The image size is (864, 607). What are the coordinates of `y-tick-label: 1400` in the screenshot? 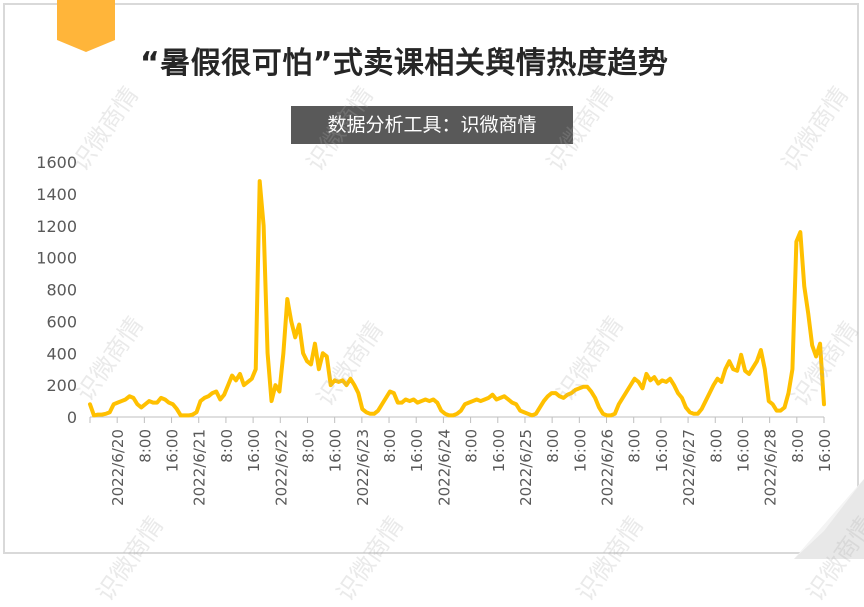 It's located at (56, 194).